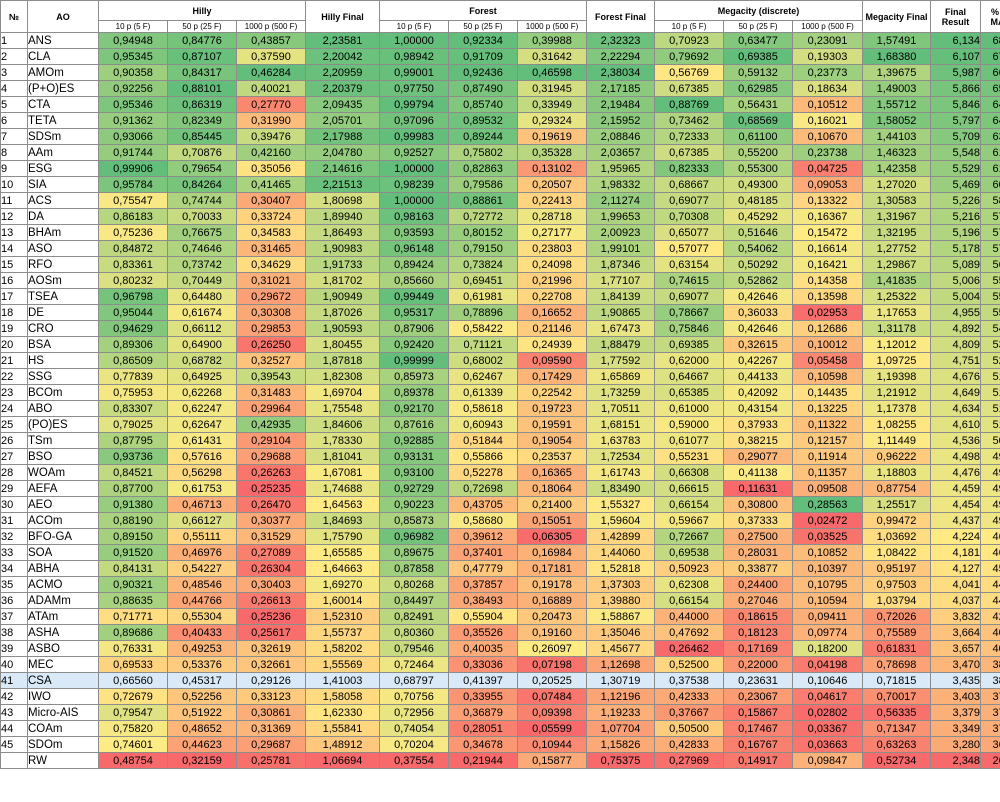 This screenshot has width=1000, height=802. I want to click on cell-ao: BCOm, so click(63, 392).